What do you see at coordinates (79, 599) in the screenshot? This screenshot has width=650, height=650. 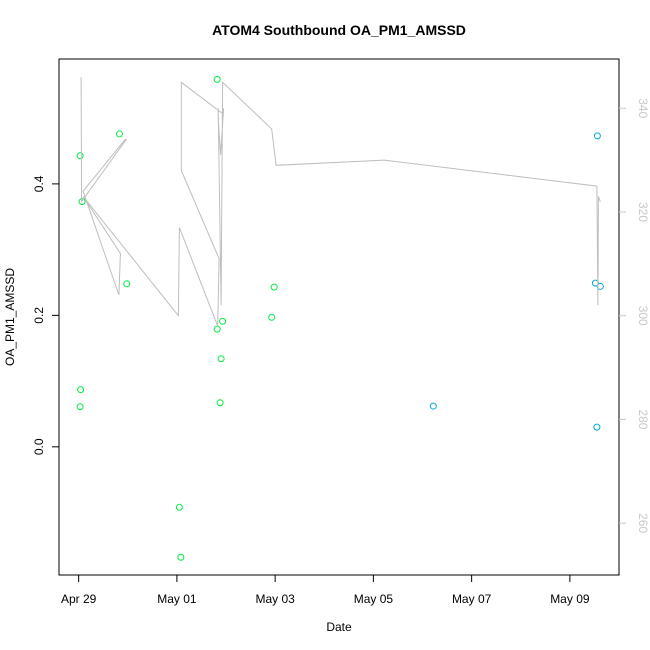 I see `x-tick-label-0: Apr 29` at bounding box center [79, 599].